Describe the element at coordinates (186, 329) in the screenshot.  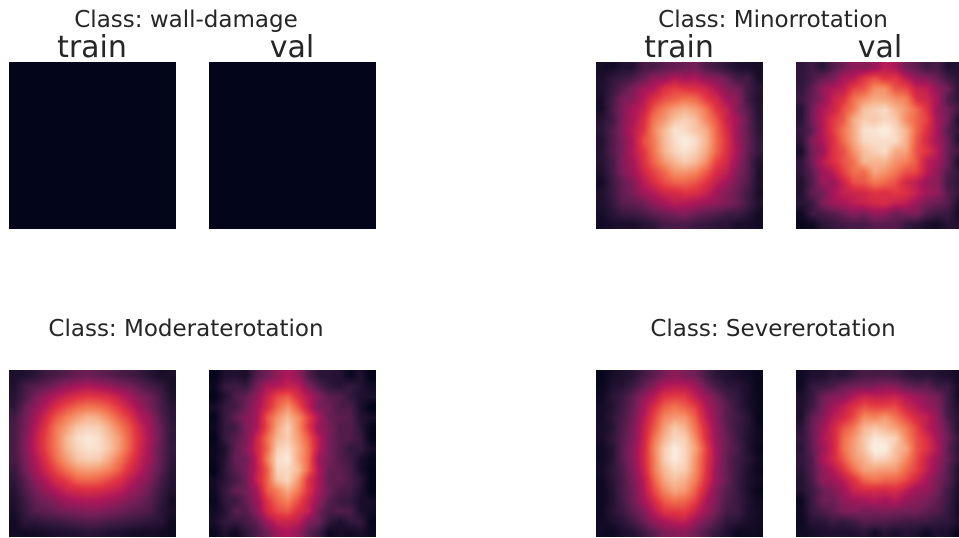
I see `chart-title-moderaterotation: Class: Moderaterotation` at that location.